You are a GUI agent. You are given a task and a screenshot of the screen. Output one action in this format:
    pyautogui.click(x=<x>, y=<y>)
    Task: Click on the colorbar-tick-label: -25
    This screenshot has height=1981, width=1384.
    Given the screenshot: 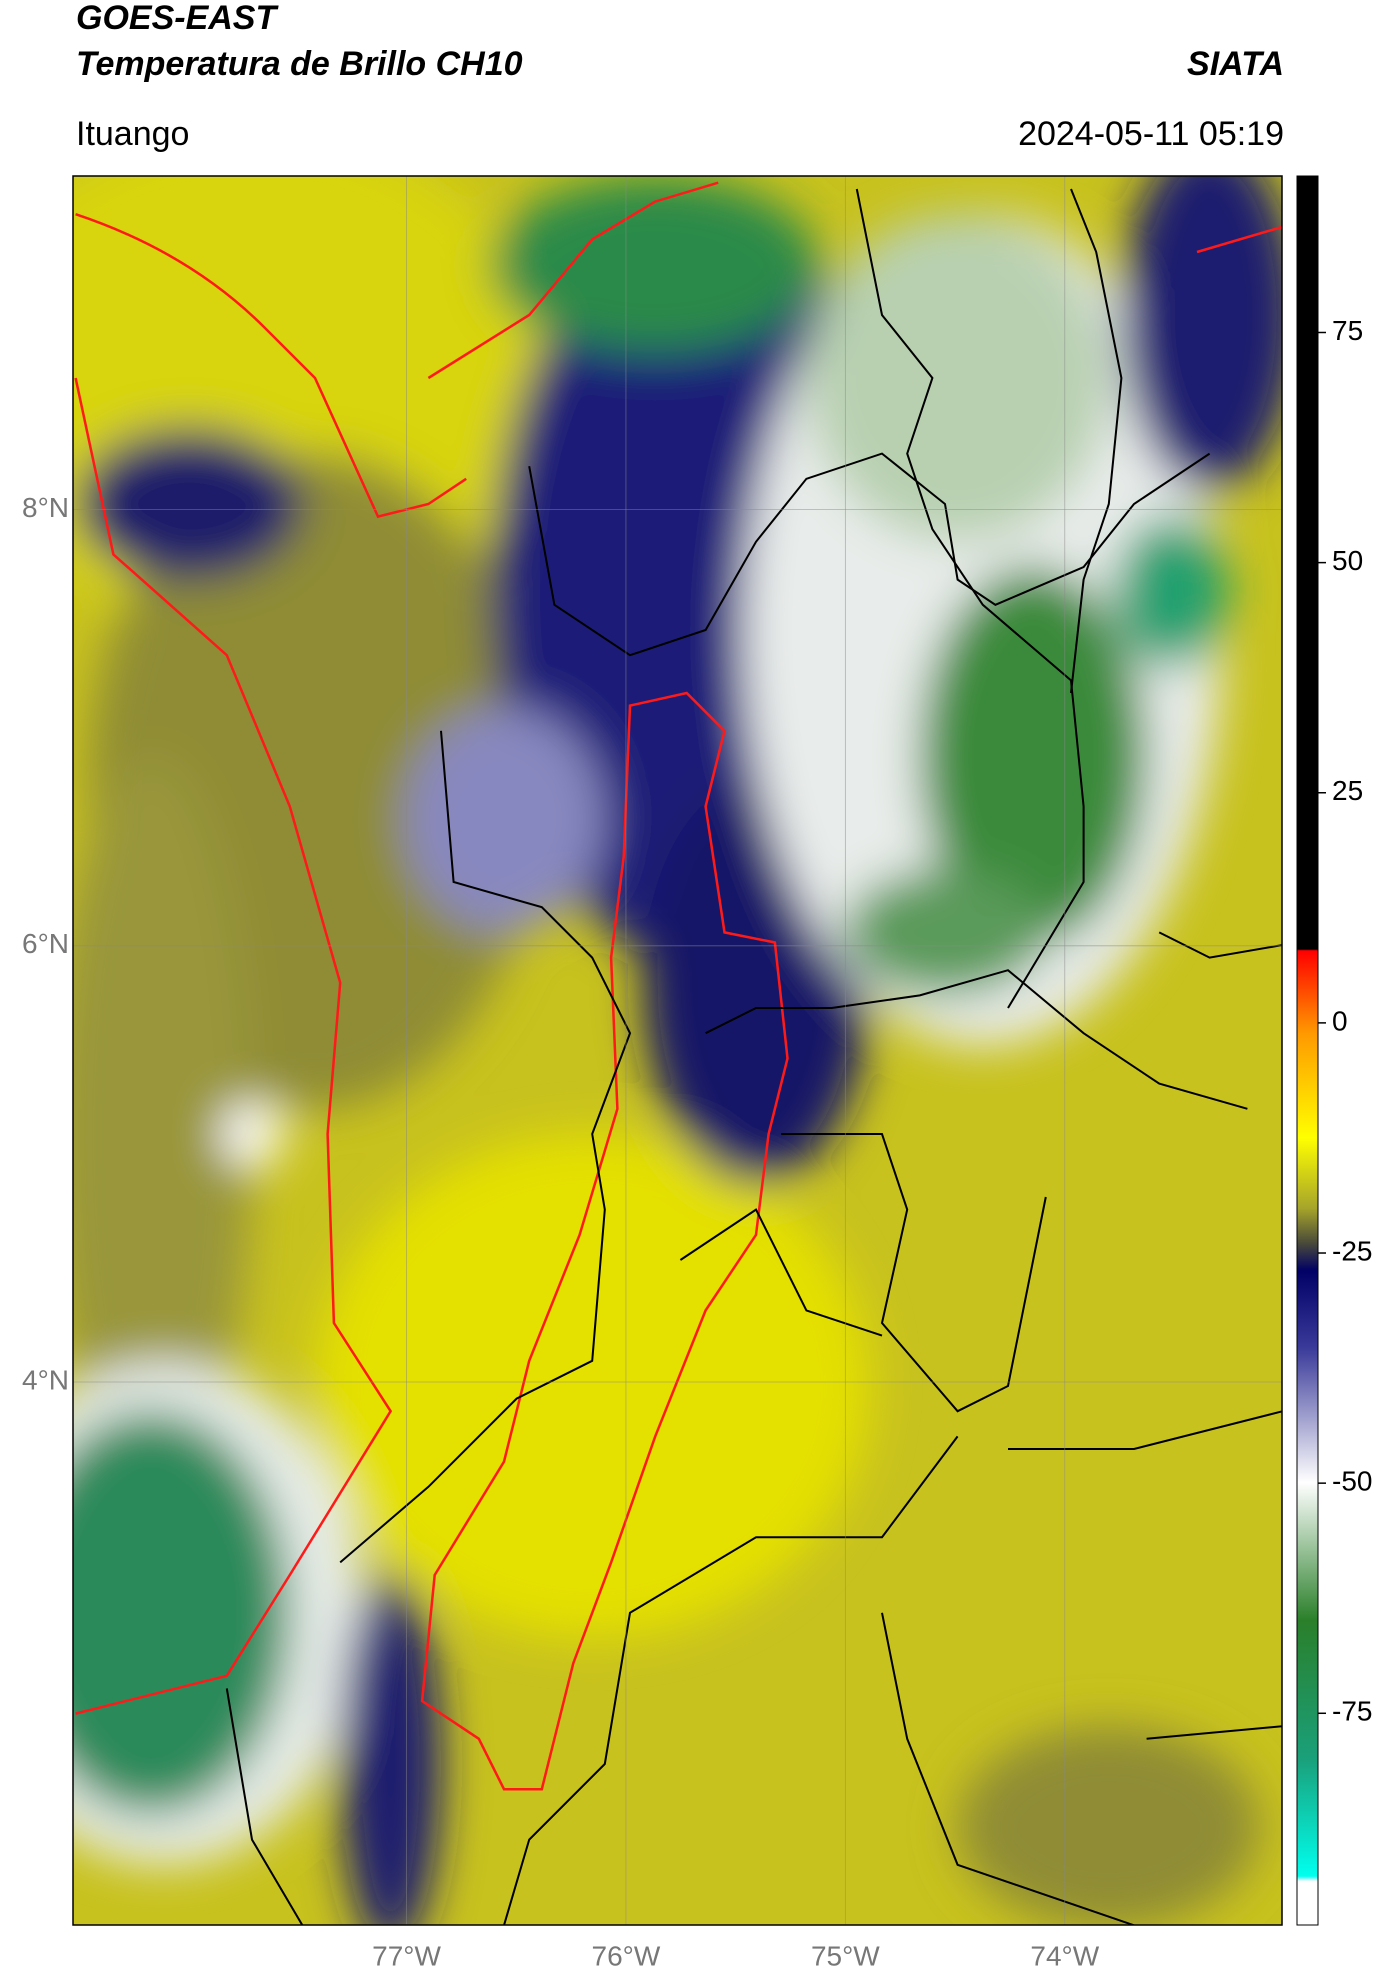 What is the action you would take?
    pyautogui.click(x=1352, y=1250)
    